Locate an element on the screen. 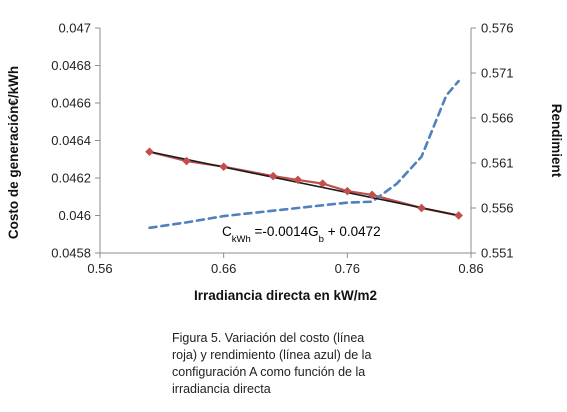 Image resolution: width=567 pixels, height=412 pixels. left-axis-ticks: 0.0458 0.046 0.0462 0.0464 0.0466 0.0468 0.047 is located at coordinates (75, 141).